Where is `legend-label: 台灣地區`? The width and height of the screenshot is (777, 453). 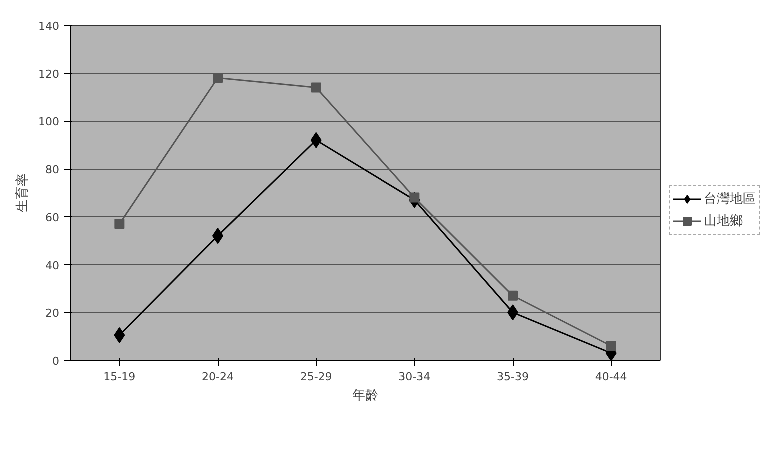
legend-label: 台灣地區 is located at coordinates (730, 199).